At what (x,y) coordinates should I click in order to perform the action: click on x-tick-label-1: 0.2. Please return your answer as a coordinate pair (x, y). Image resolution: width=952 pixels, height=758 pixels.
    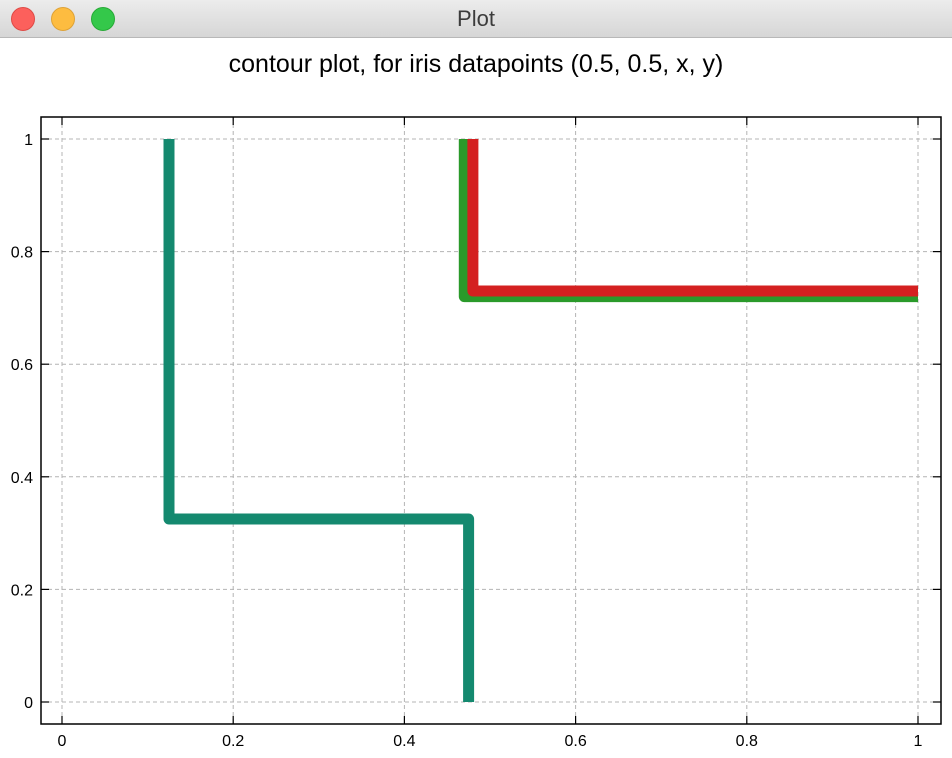
    Looking at the image, I should click on (233, 741).